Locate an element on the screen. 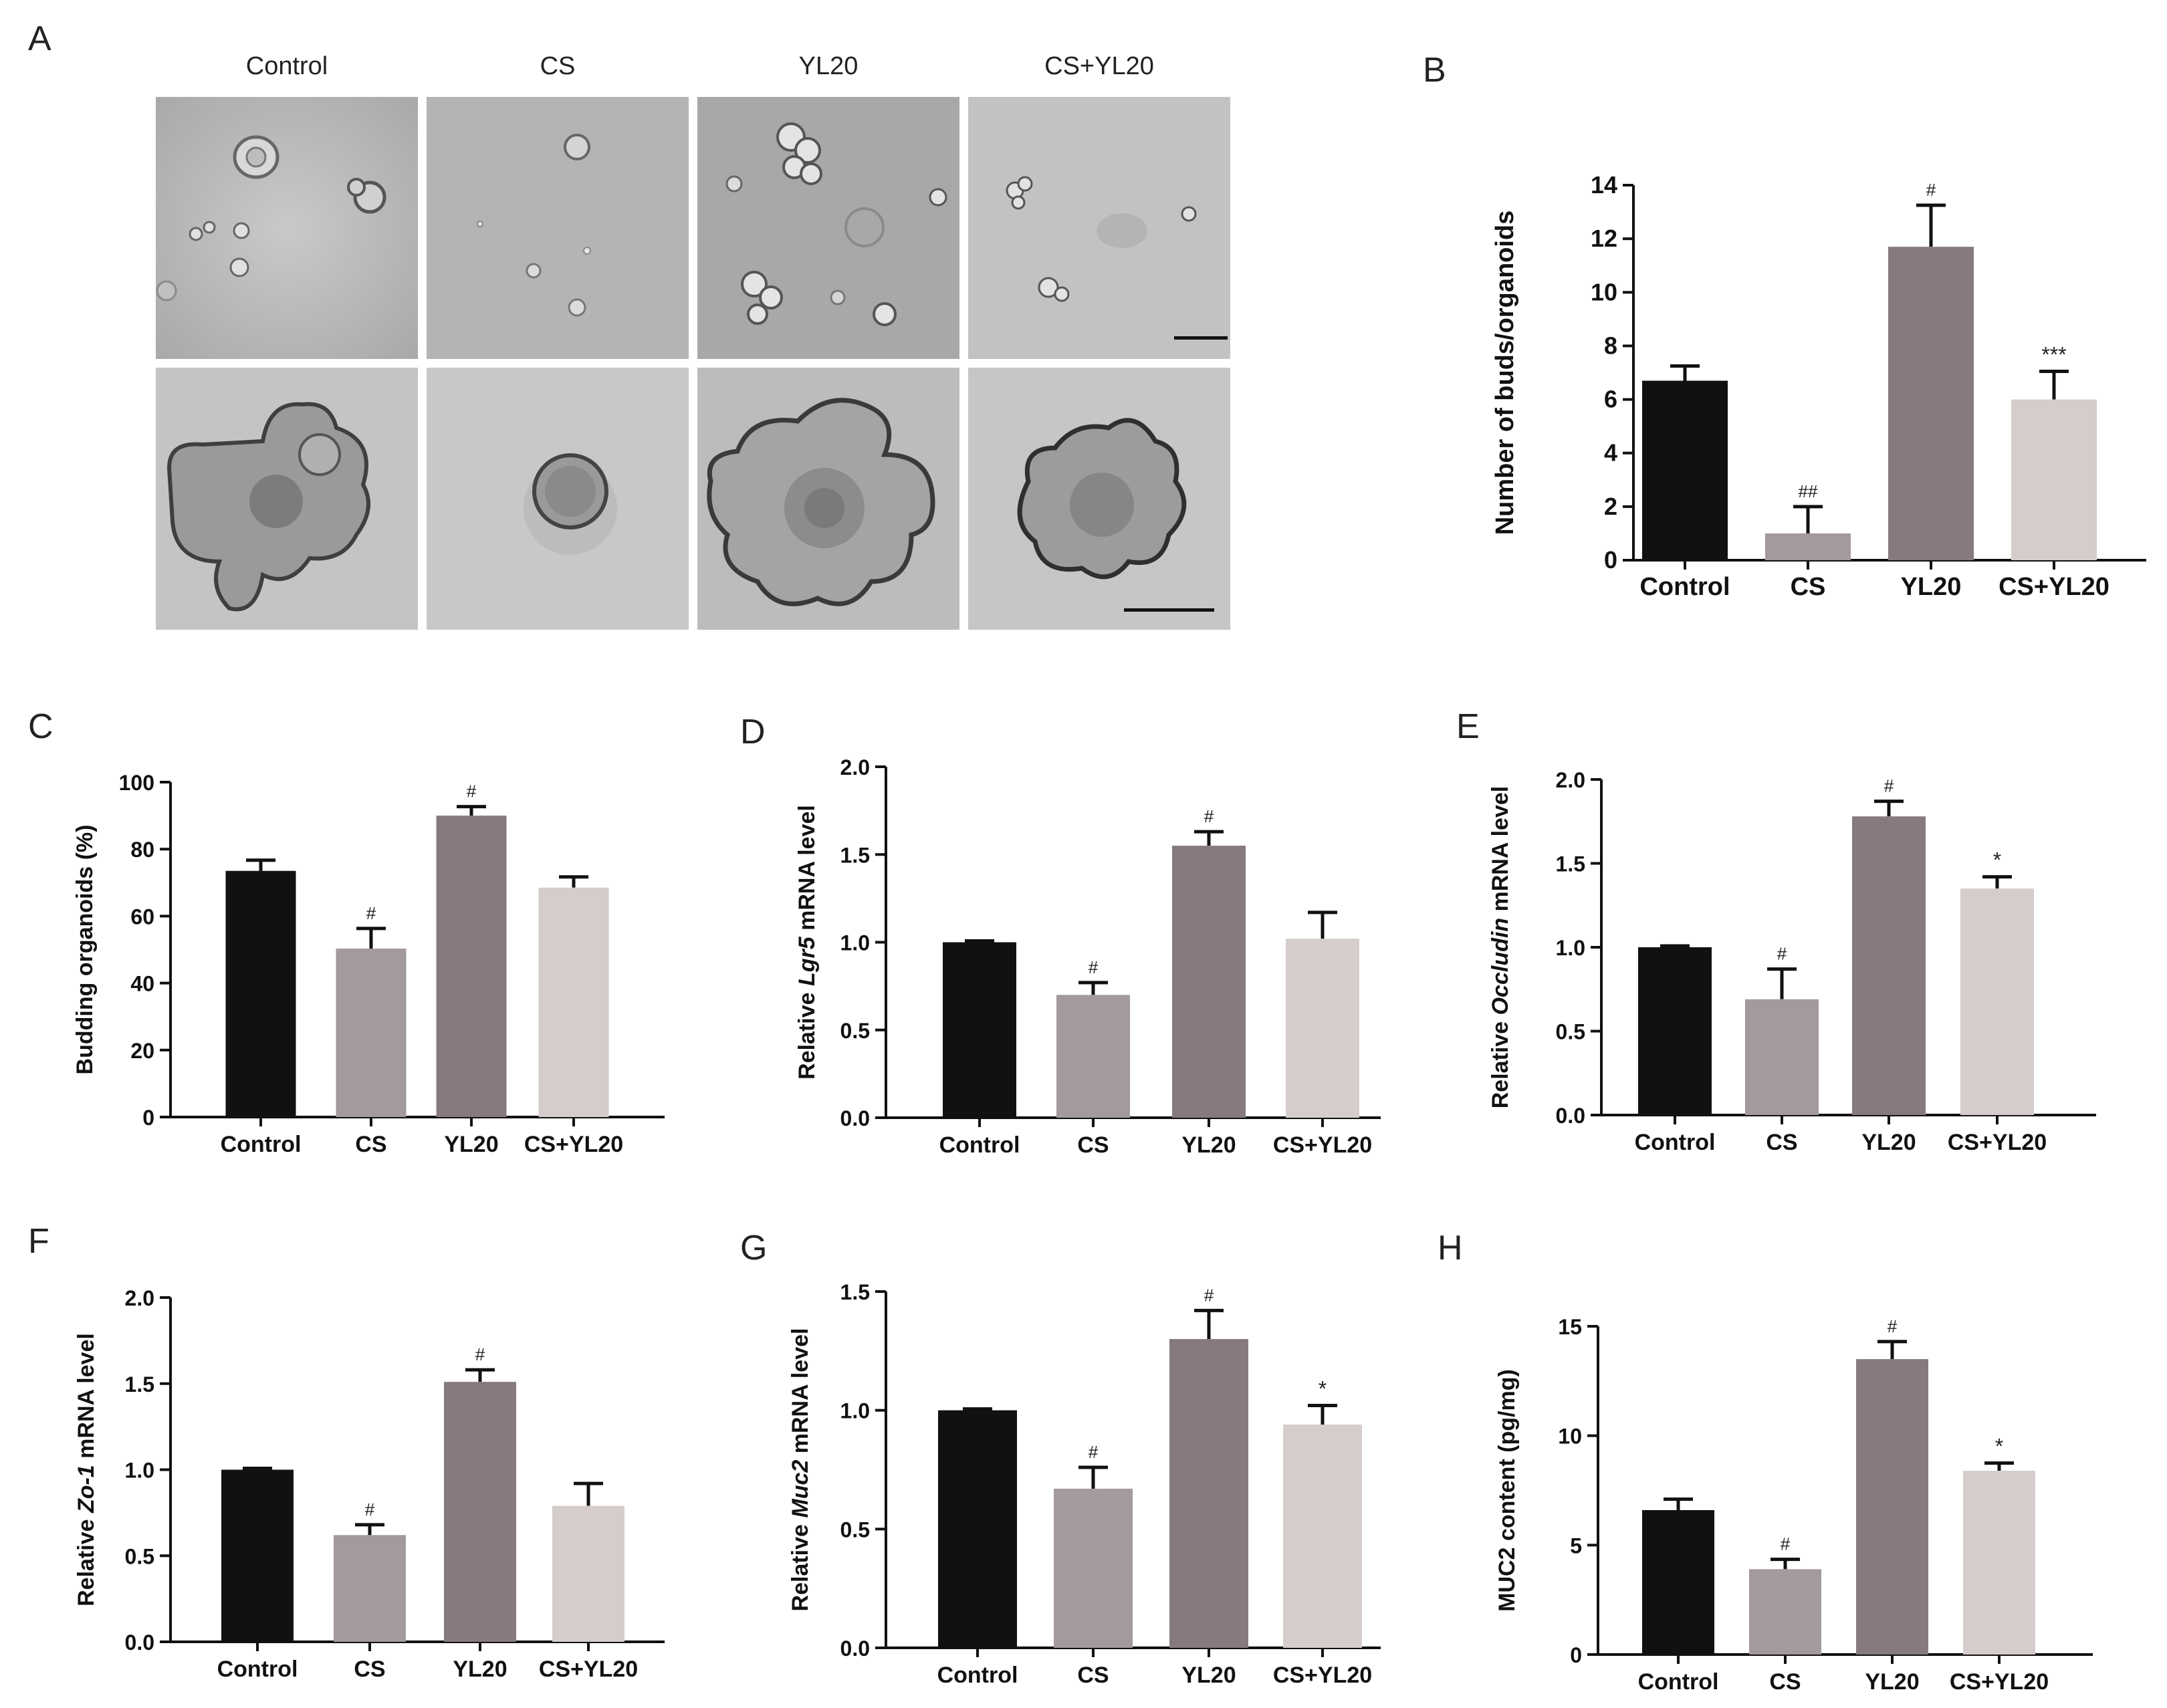  micrograph-cs-yl20-low-mag is located at coordinates (1099, 228).